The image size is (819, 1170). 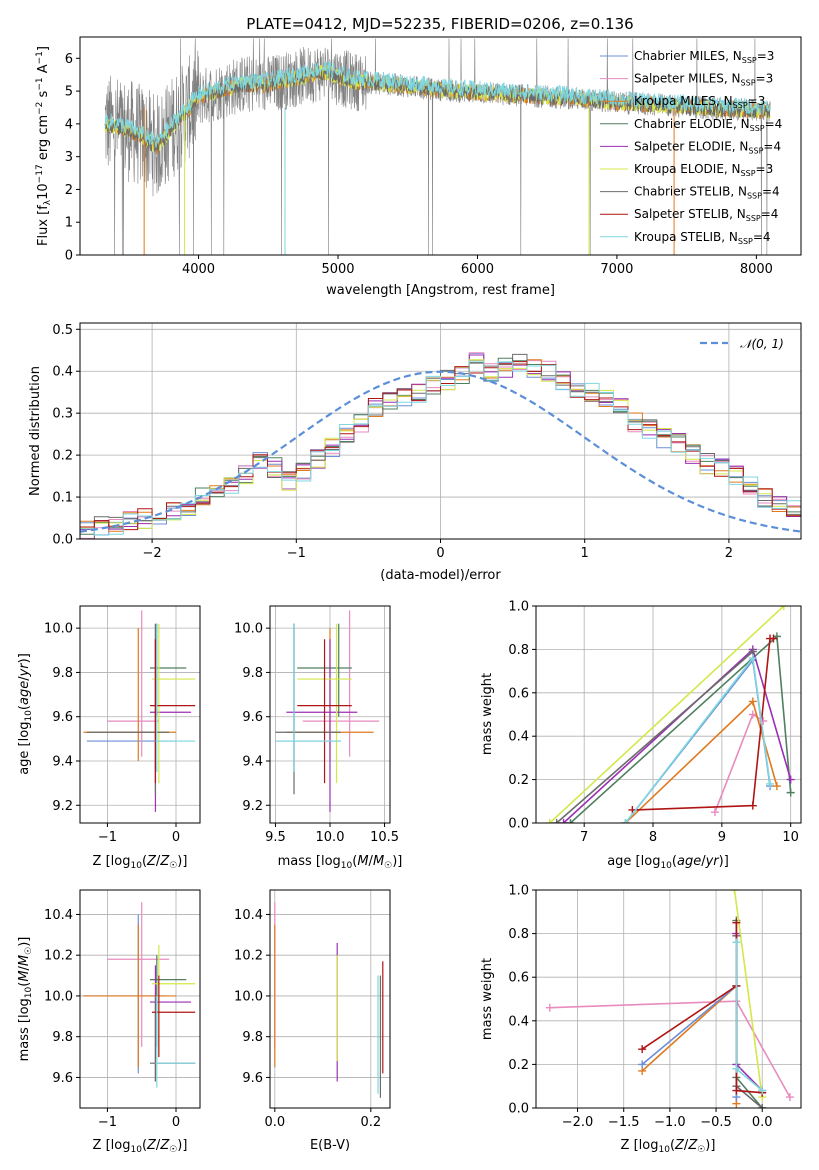 What do you see at coordinates (697, 740) in the screenshot?
I see `weight-line-chabrier-miles` at bounding box center [697, 740].